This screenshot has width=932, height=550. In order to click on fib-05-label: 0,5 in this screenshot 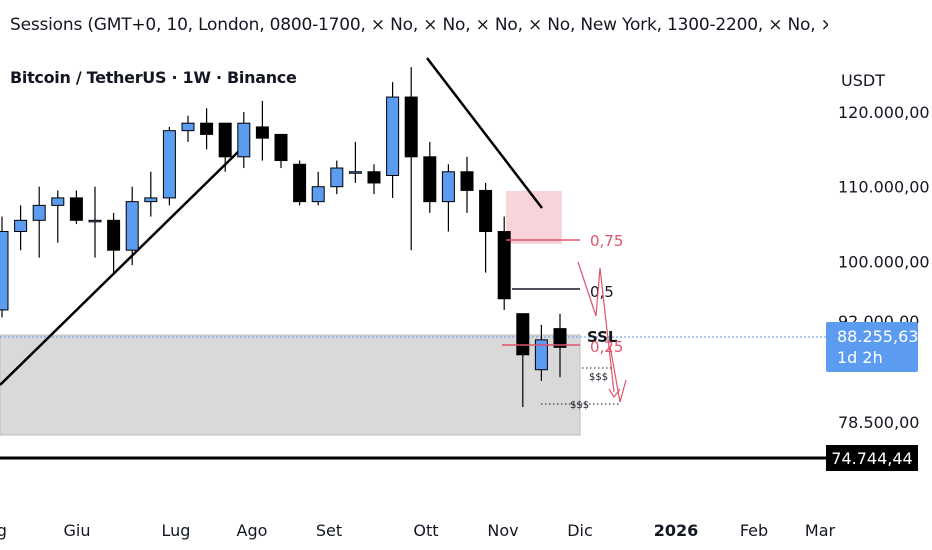, I will do `click(602, 292)`.